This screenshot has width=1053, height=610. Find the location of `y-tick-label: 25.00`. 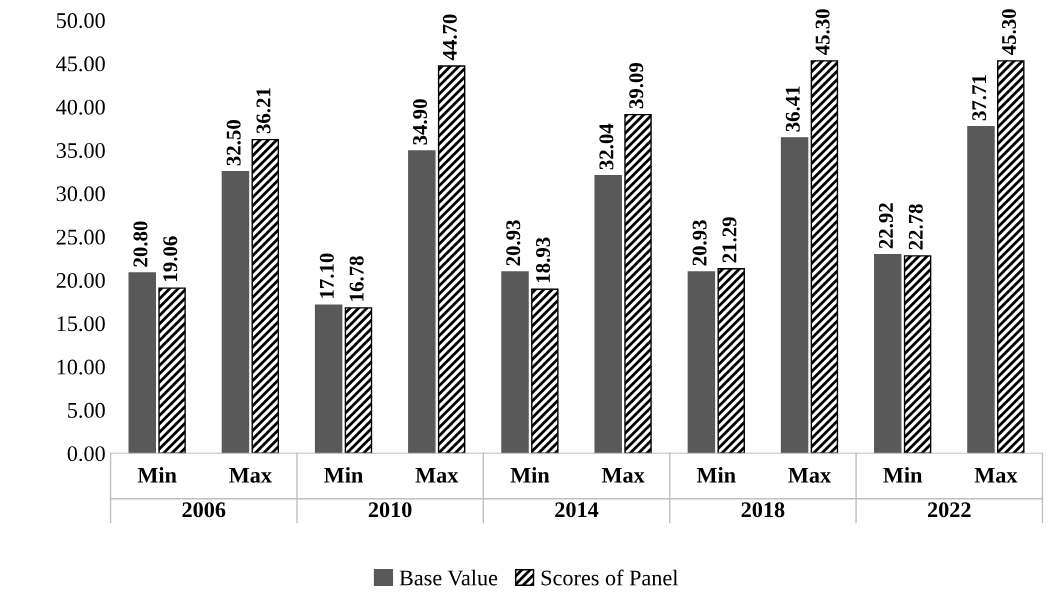

y-tick-label: 25.00 is located at coordinates (80, 237).